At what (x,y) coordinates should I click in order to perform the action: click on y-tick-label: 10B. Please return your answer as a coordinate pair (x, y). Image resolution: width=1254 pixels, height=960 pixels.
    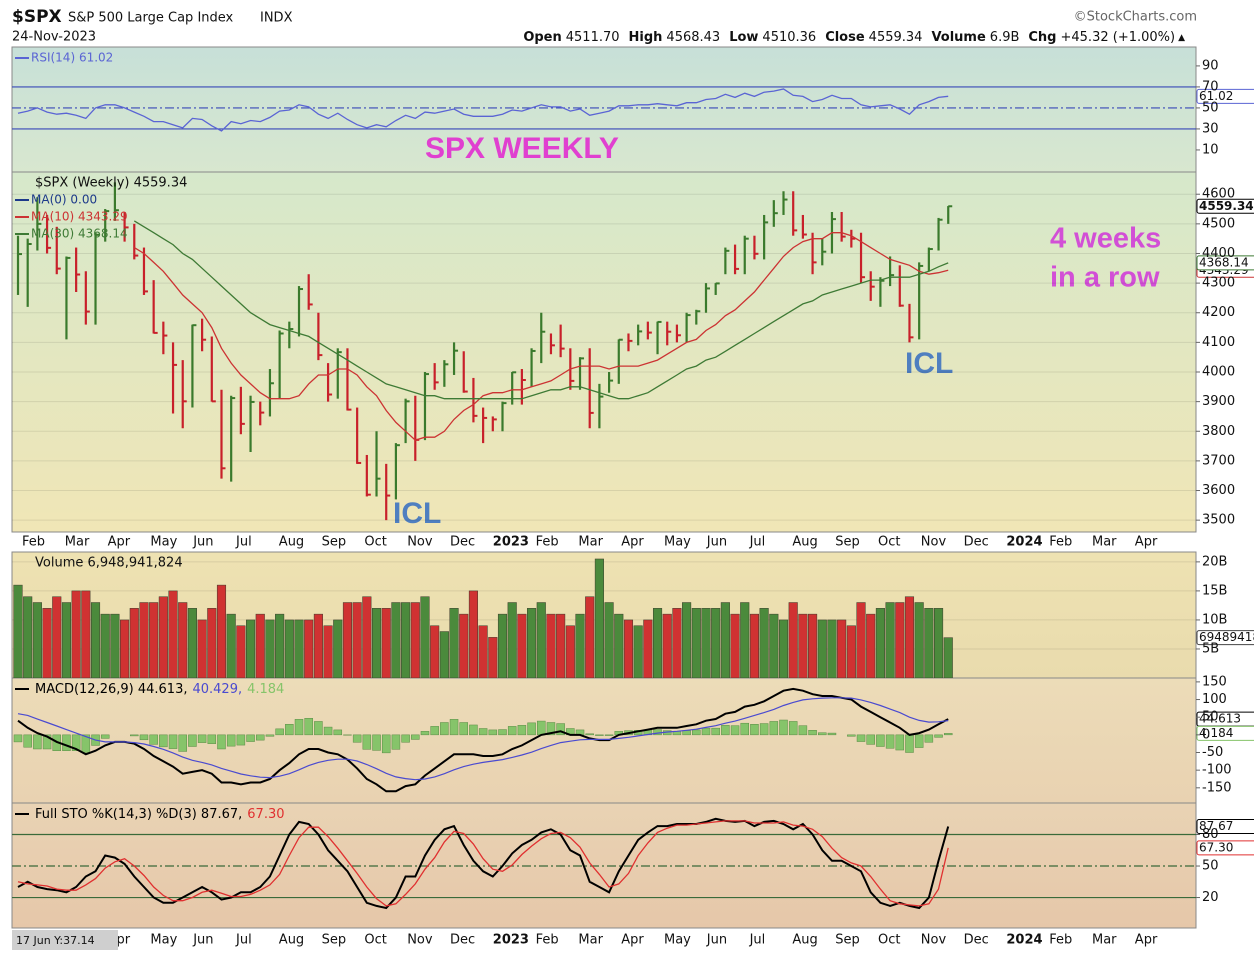
    Looking at the image, I should click on (1214, 619).